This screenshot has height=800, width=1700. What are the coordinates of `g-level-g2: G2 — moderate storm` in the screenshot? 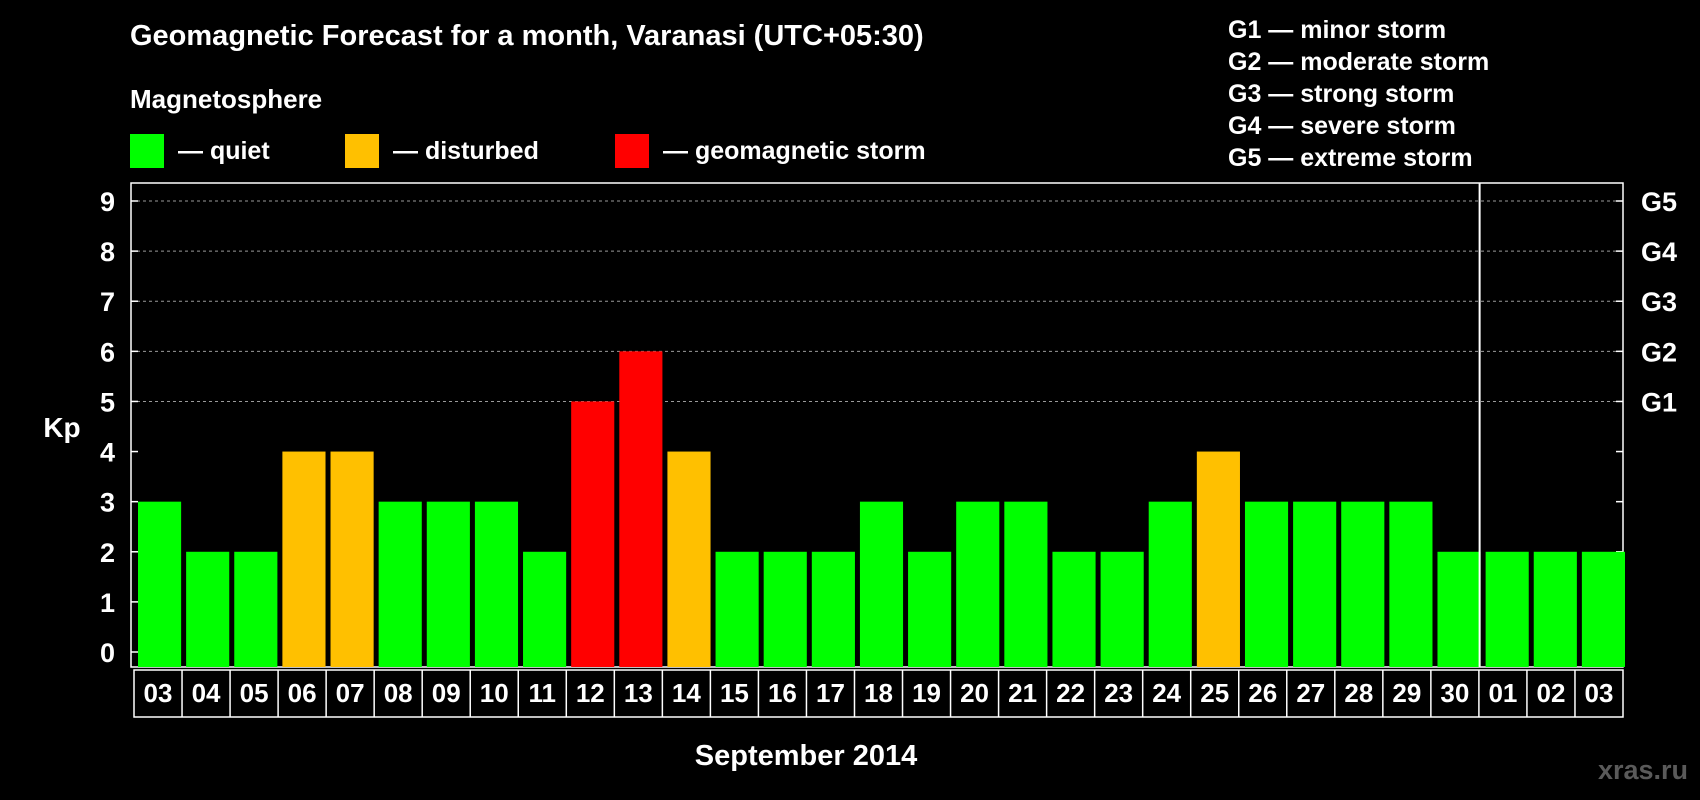 It's located at (1359, 62).